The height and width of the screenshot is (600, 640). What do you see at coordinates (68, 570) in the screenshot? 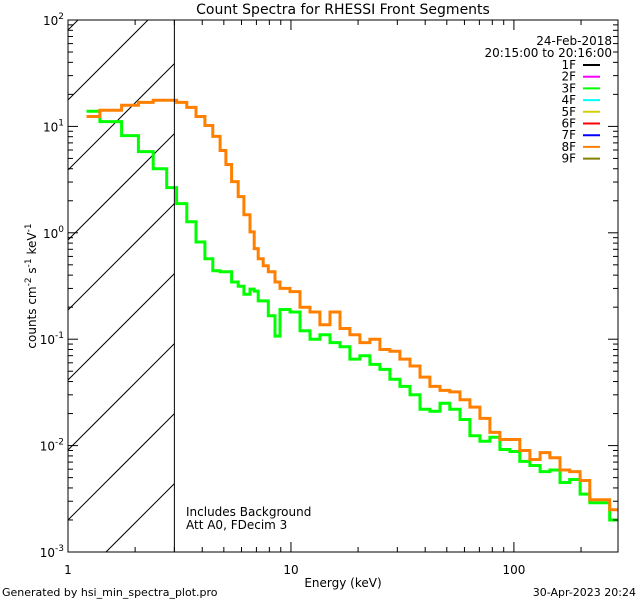
I see `x-tick-label: 1` at bounding box center [68, 570].